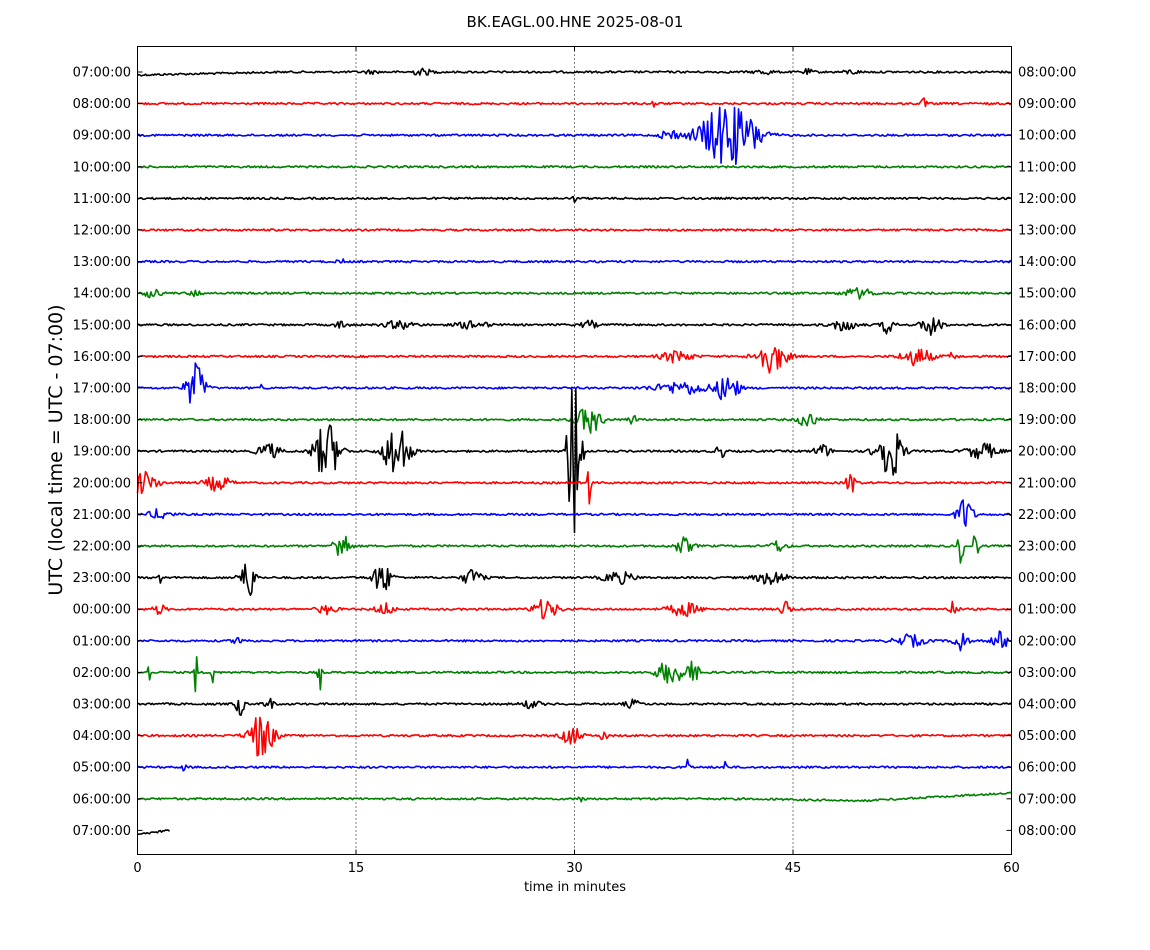 The height and width of the screenshot is (950, 1150). I want to click on right-hour-label: 10:00:00, so click(1047, 136).